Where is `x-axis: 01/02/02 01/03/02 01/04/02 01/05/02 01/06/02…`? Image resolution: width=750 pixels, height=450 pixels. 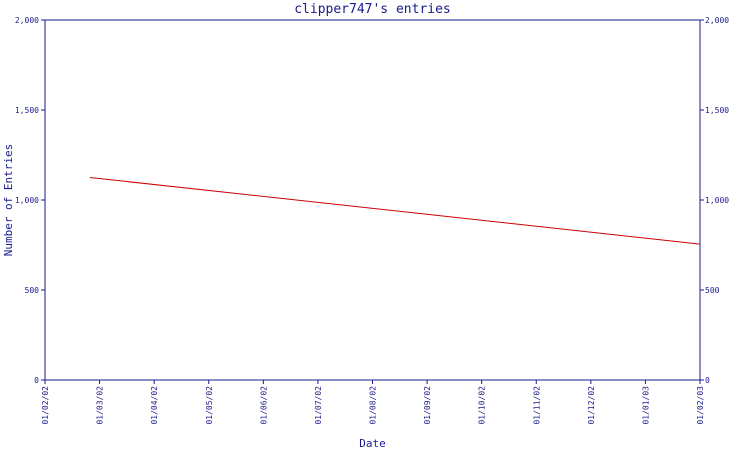 x-axis: 01/02/02 01/03/02 01/04/02 01/05/02 01/06/02… is located at coordinates (373, 402).